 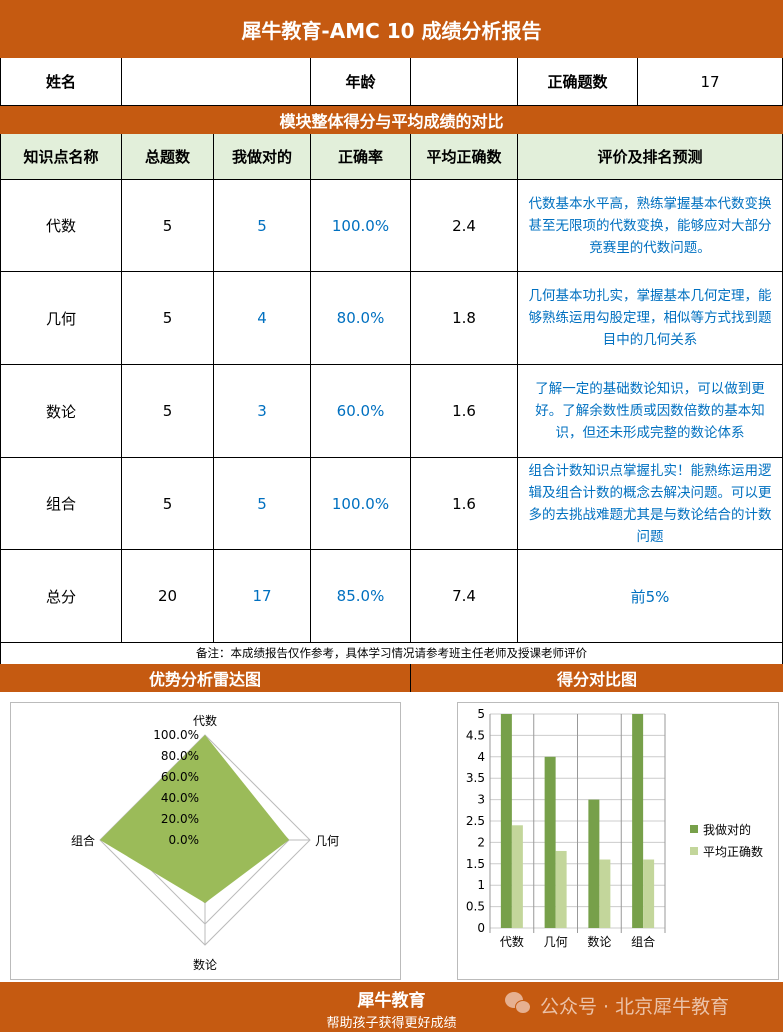 I want to click on x-tick-label: 组合, so click(x=643, y=941).